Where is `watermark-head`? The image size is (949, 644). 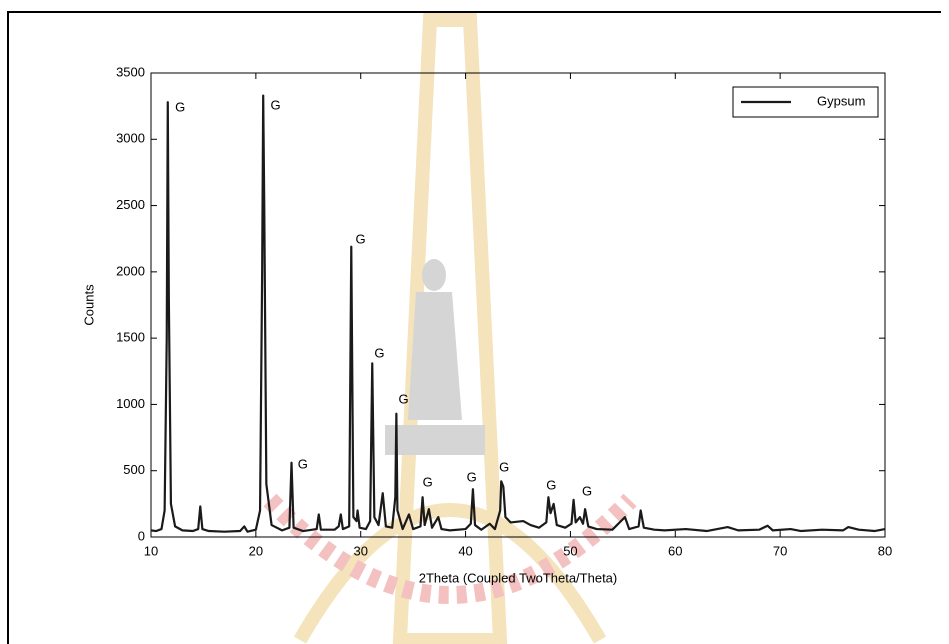 watermark-head is located at coordinates (434, 275).